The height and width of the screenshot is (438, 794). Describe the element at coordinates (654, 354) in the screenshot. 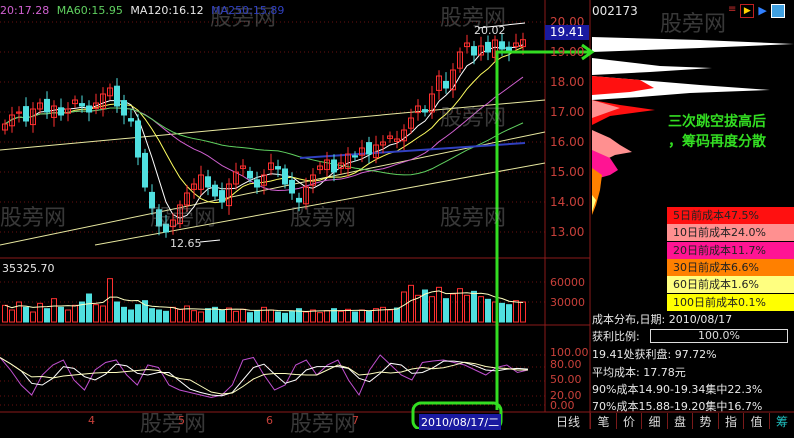

I see `profit-at-price: 19.41处获利盘: 97.72%` at that location.